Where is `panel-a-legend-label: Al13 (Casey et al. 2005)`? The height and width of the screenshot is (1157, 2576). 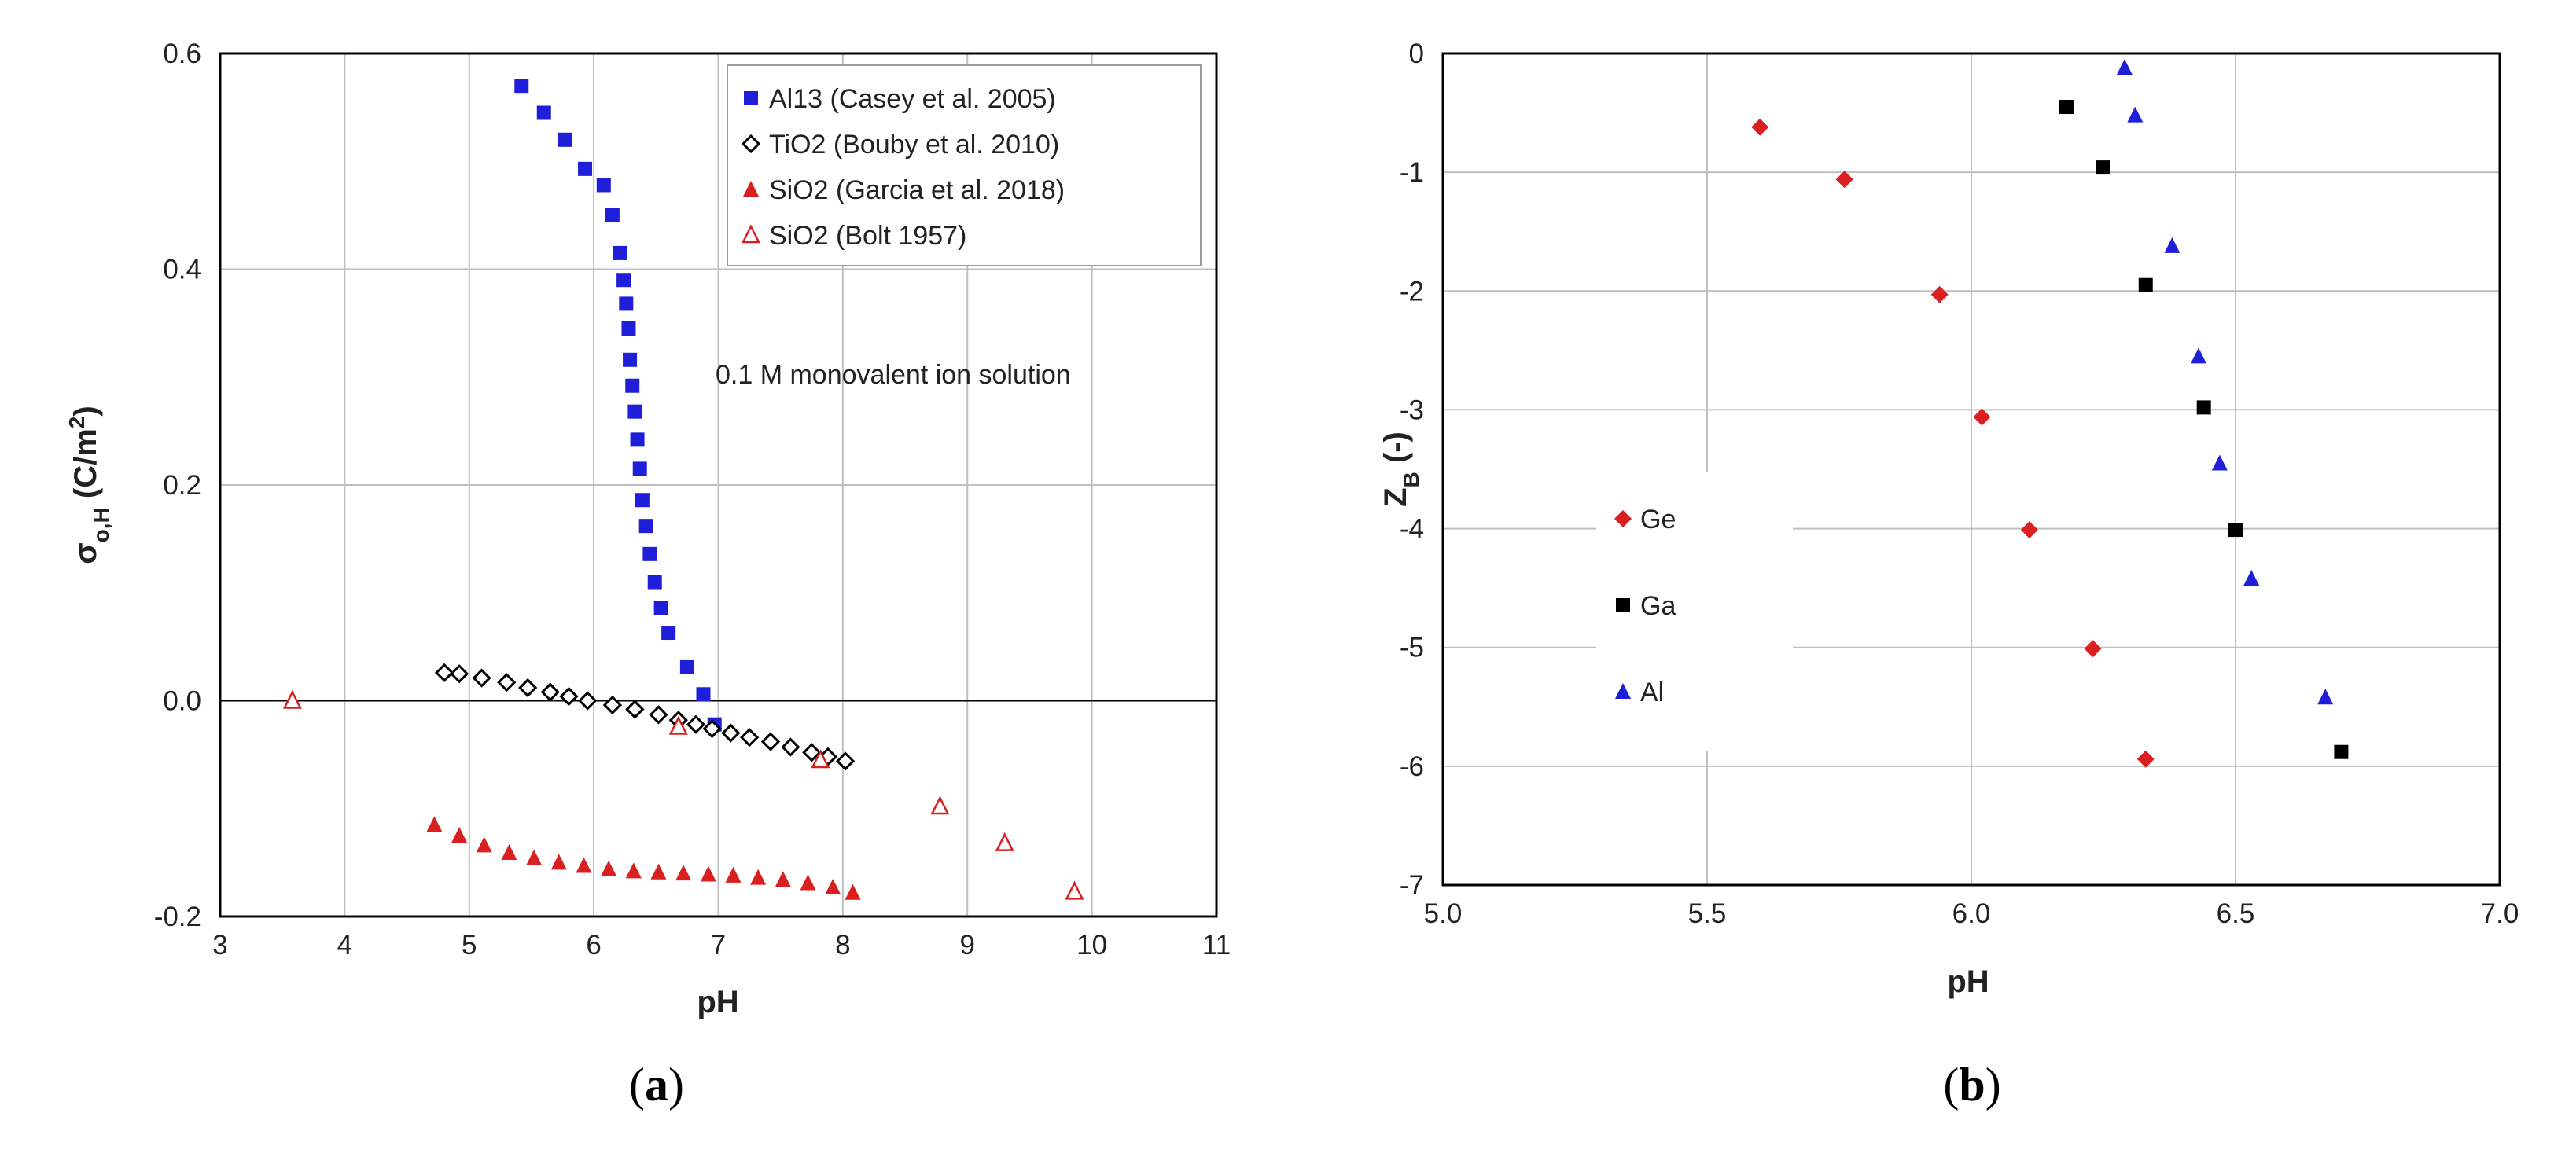 panel-a-legend-label: Al13 (Casey et al. 2005) is located at coordinates (913, 99).